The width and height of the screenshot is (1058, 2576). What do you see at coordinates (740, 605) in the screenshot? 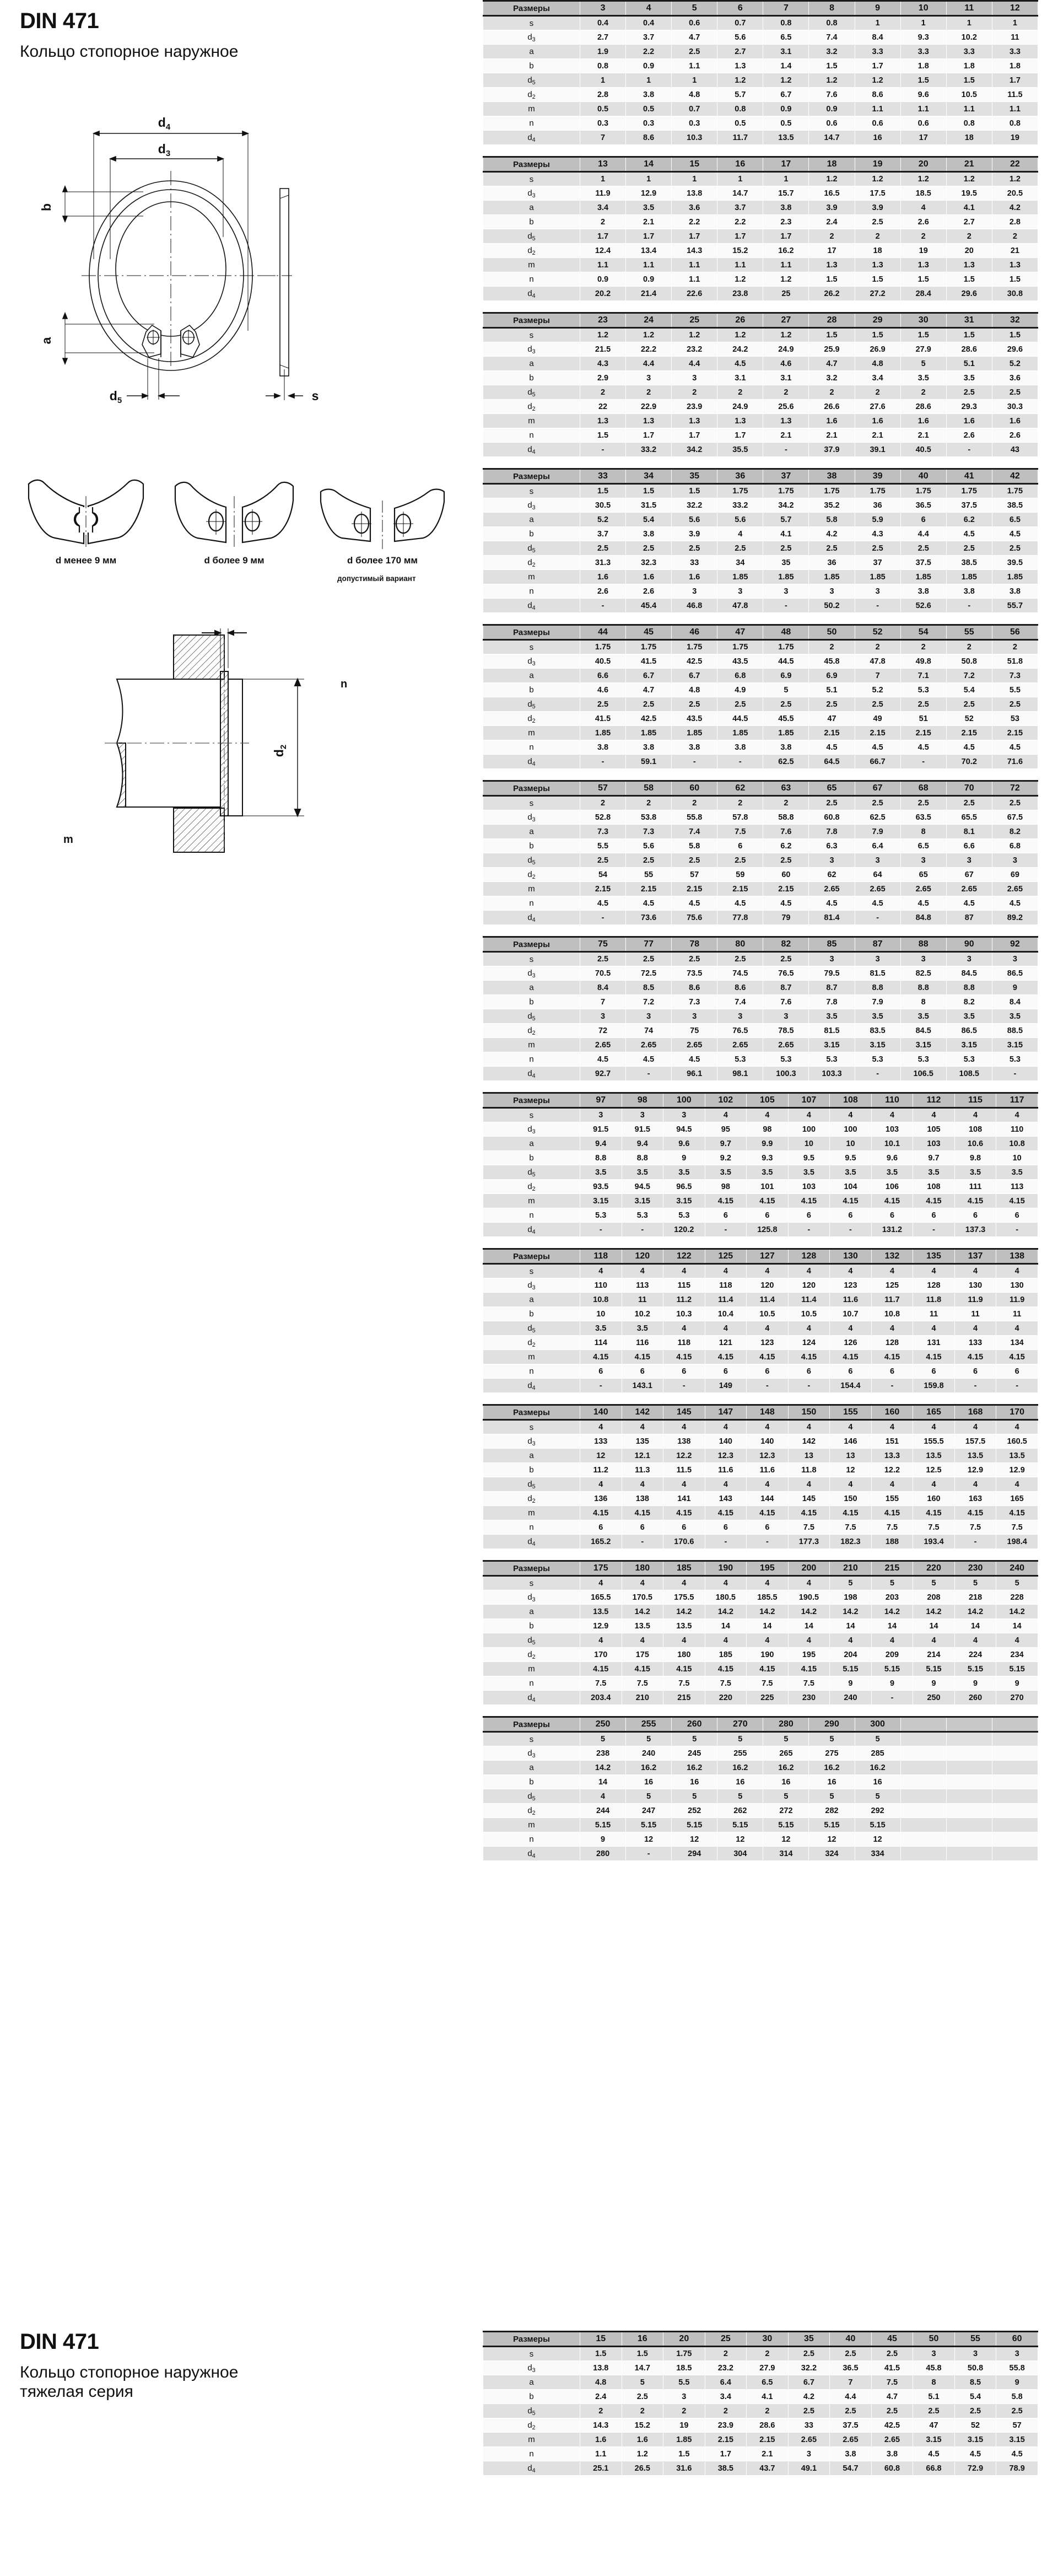
I see `cell-d4: 47.8` at bounding box center [740, 605].